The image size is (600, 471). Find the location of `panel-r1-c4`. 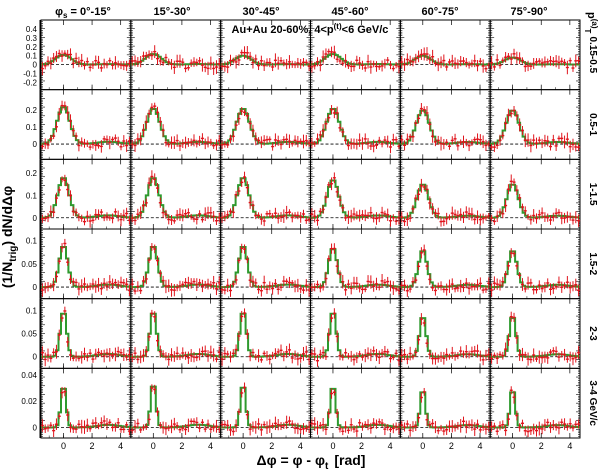

panel-r1-c4 is located at coordinates (445, 124).